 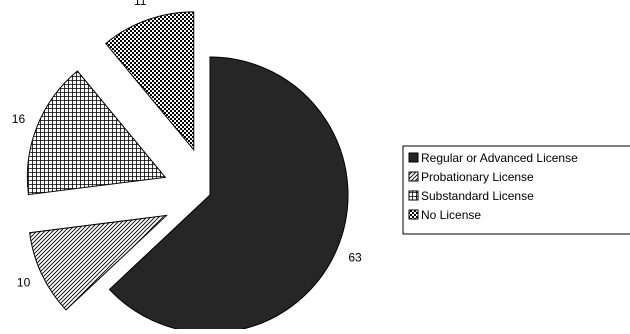 I want to click on pie-slice-no-license, so click(x=150, y=81).